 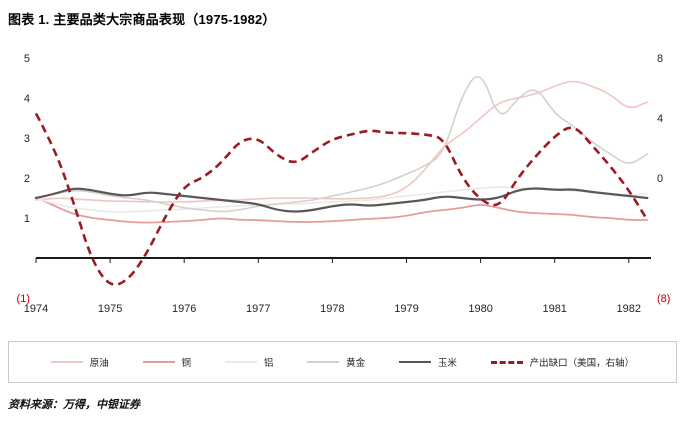 I want to click on legend-item-aluminum: 铝, so click(x=249, y=362).